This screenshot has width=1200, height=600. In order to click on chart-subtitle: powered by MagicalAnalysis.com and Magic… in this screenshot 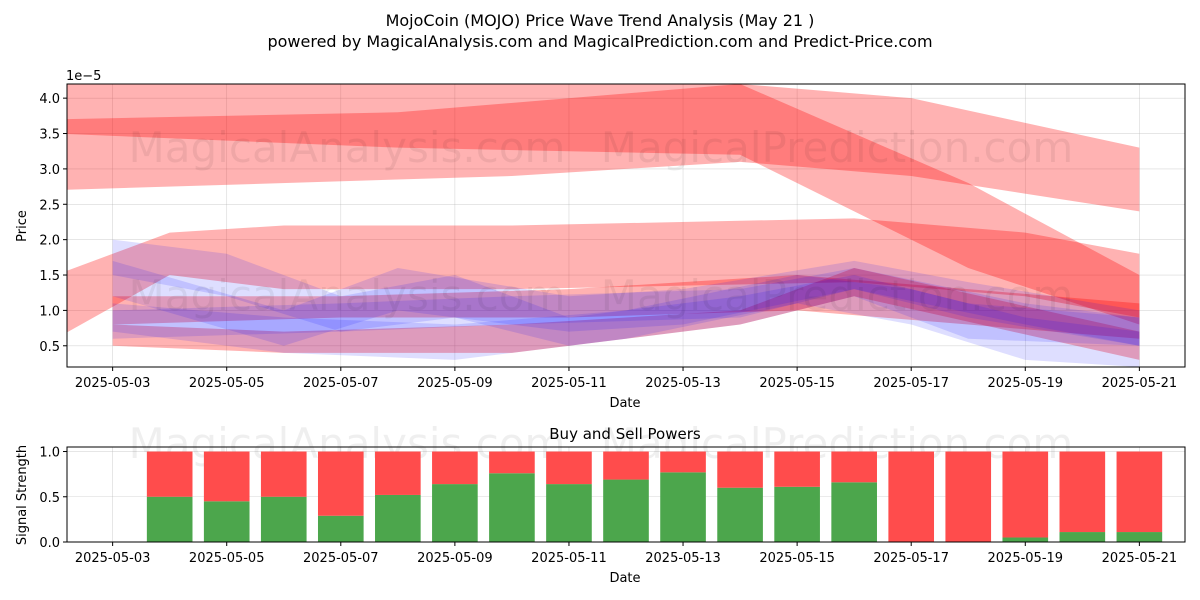, I will do `click(599, 41)`.